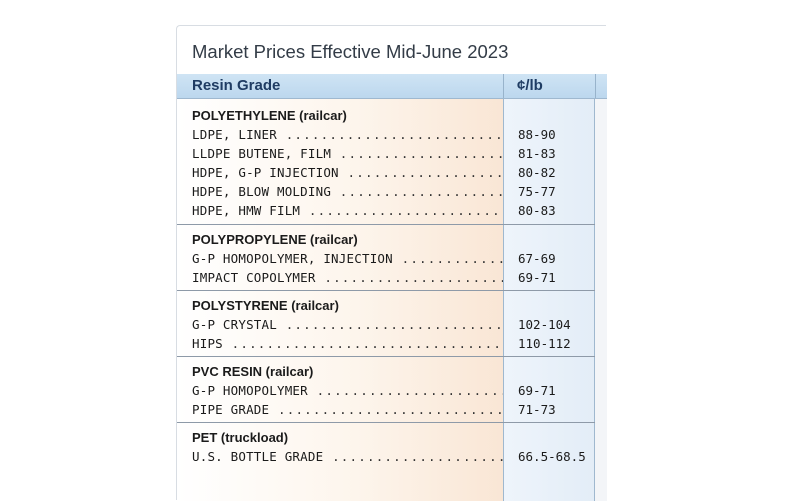 The image size is (800, 501). Describe the element at coordinates (253, 371) in the screenshot. I see `group-title: PVC RESIN (railcar)` at that location.